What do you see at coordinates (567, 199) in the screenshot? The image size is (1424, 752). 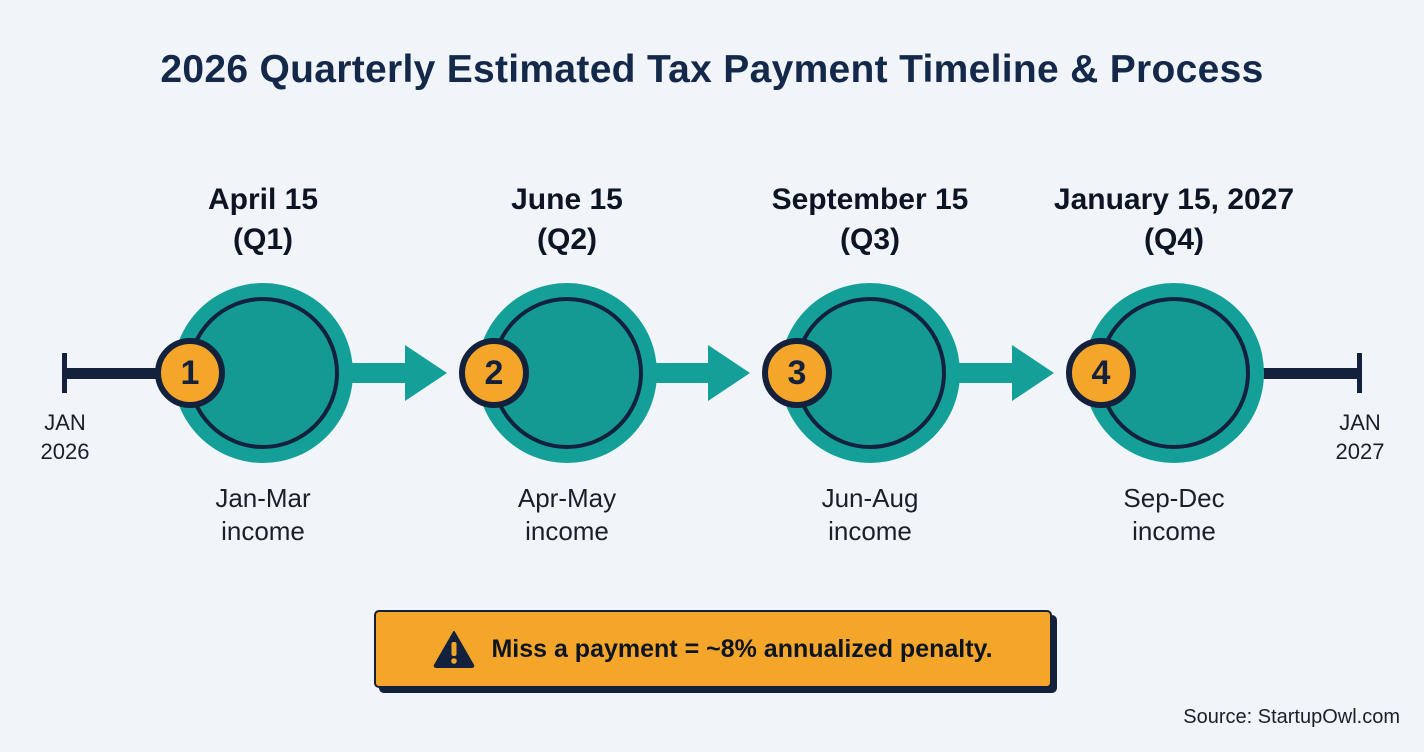 I see `deadline-date: June 15` at bounding box center [567, 199].